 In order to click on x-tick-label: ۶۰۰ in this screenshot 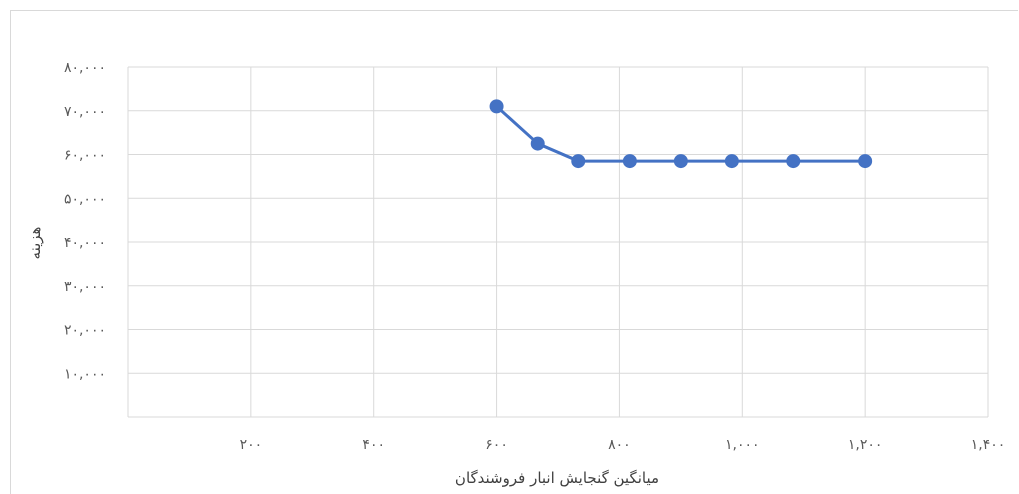, I will do `click(496, 445)`.